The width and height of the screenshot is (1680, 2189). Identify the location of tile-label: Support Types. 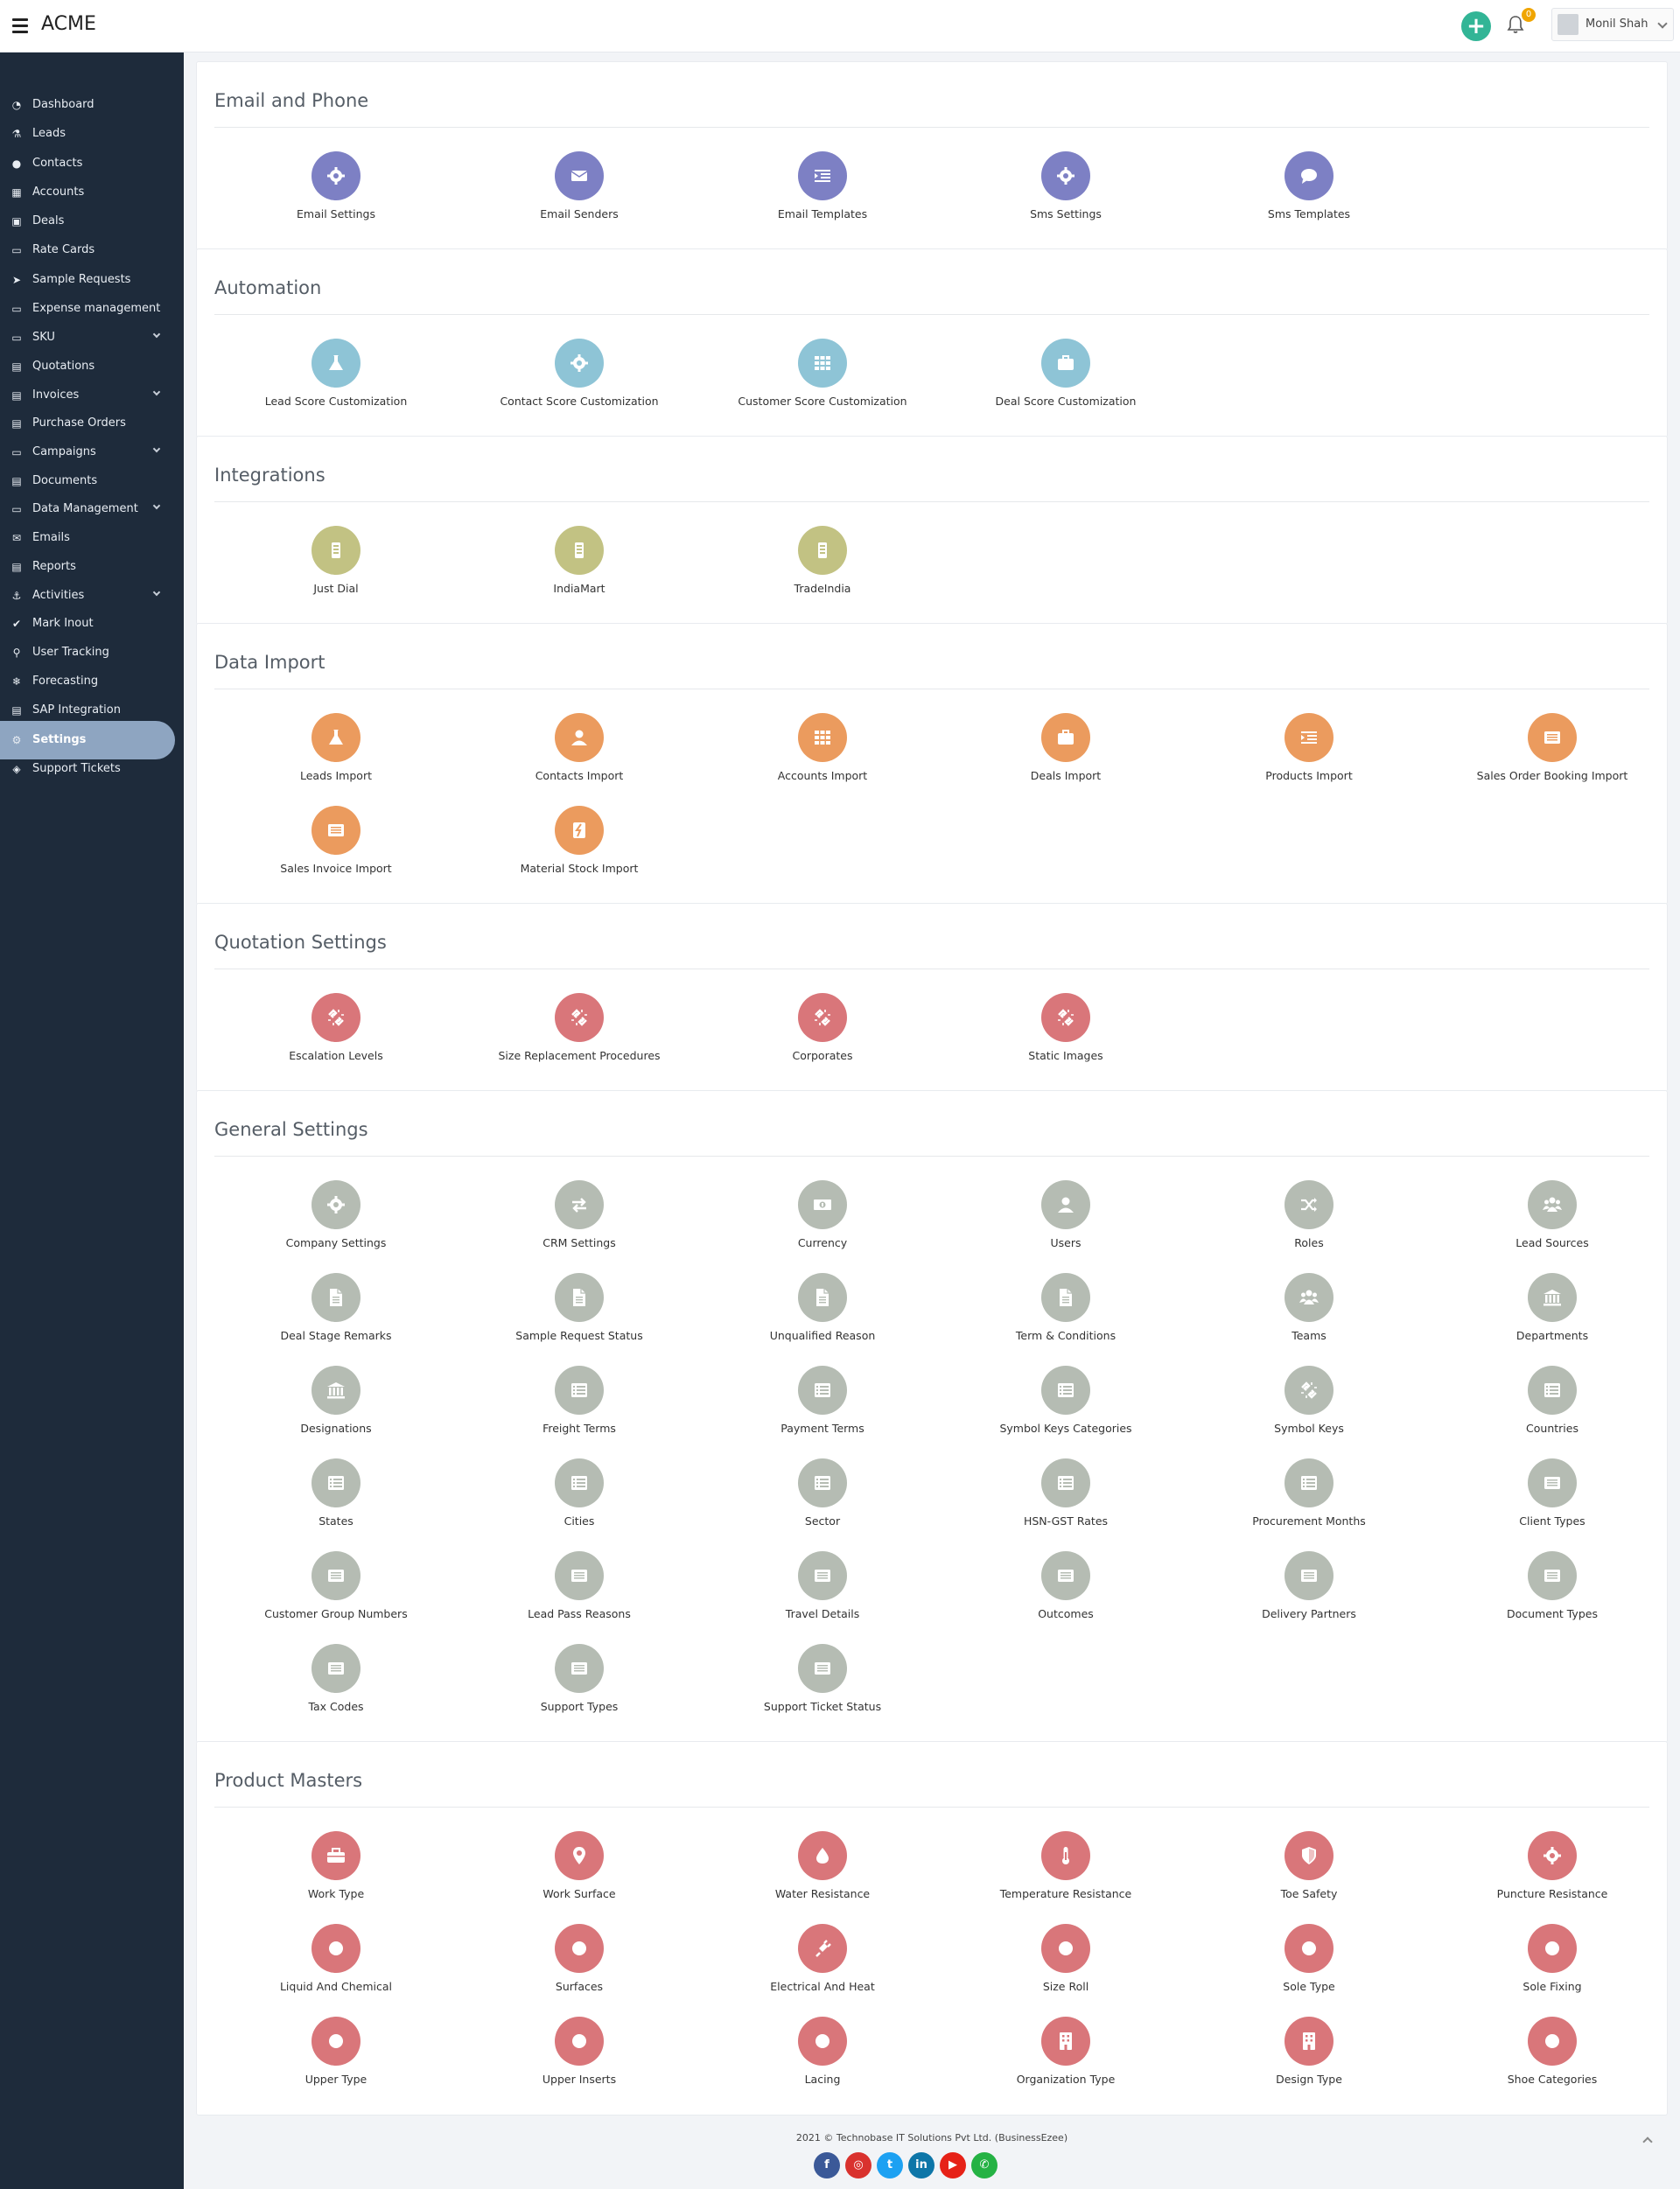
(579, 1706).